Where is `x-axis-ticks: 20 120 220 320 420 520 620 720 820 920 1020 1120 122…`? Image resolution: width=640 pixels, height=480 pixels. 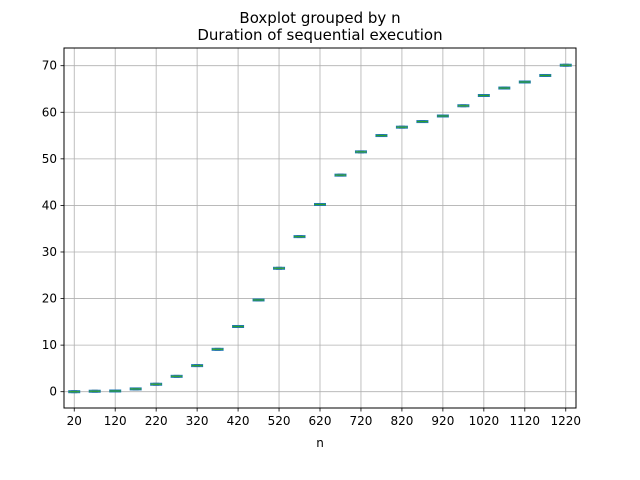
x-axis-ticks: 20 120 220 320 420 520 620 720 820 920 1020 1120 122… is located at coordinates (324, 418).